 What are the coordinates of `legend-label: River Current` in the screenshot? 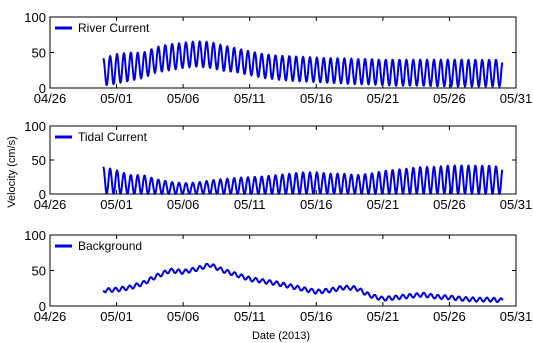 It's located at (114, 28).